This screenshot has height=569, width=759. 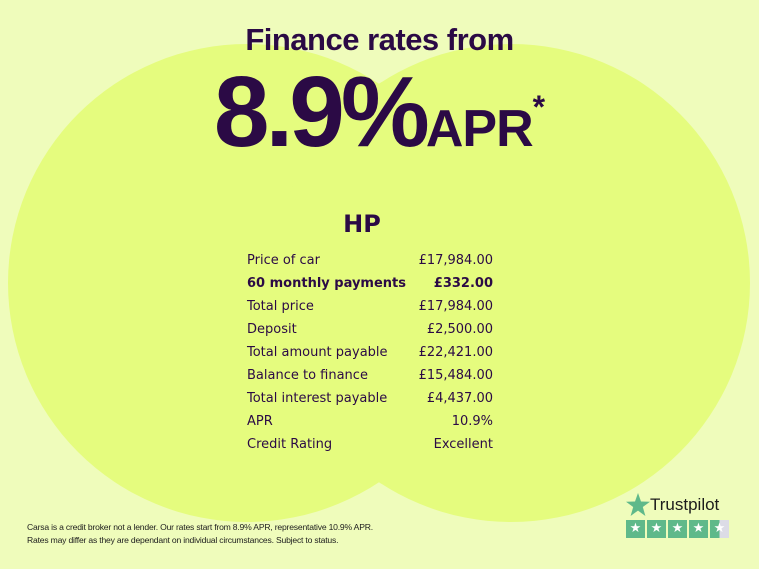 What do you see at coordinates (370, 262) in the screenshot?
I see `table-row: Price of car £17,984.00` at bounding box center [370, 262].